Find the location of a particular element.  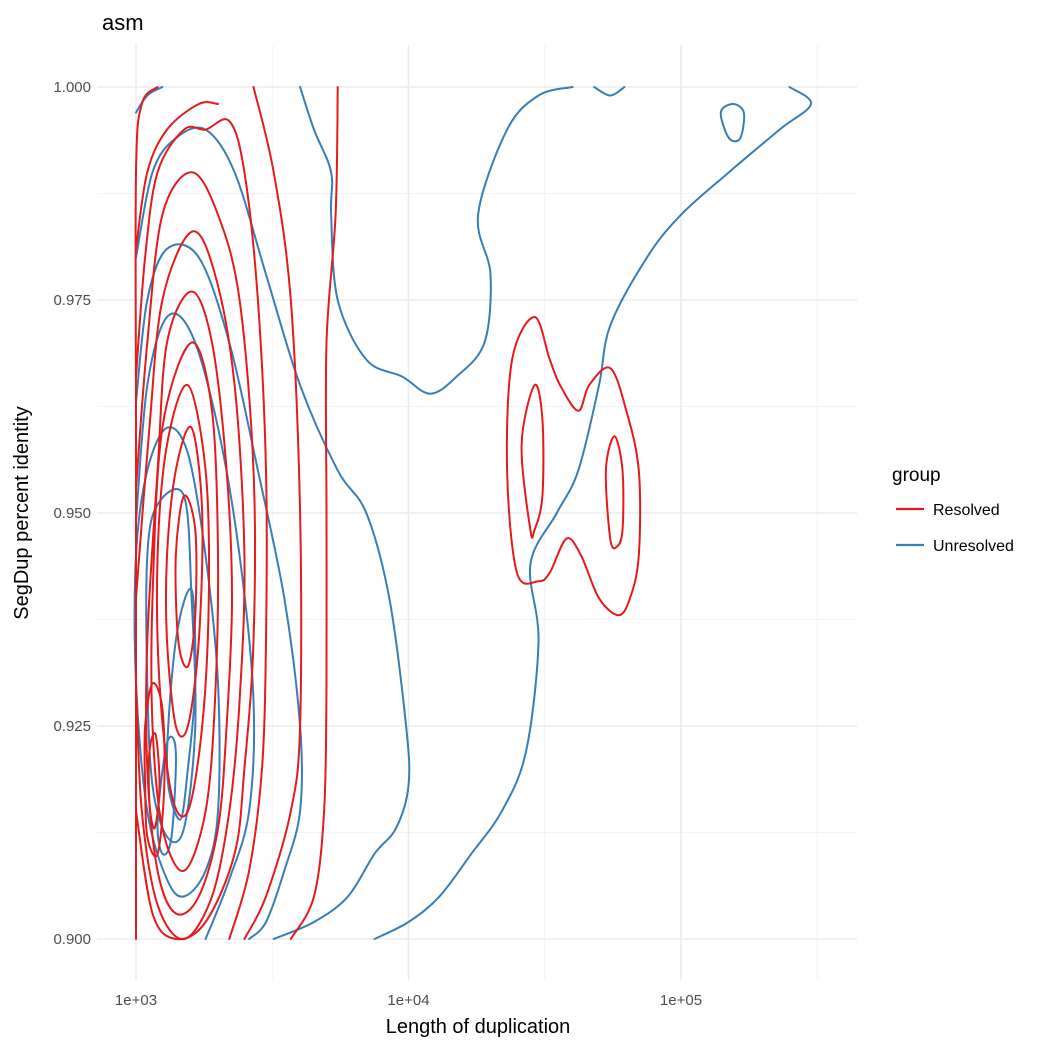

y-tick-label: 0.950 is located at coordinates (72, 513).